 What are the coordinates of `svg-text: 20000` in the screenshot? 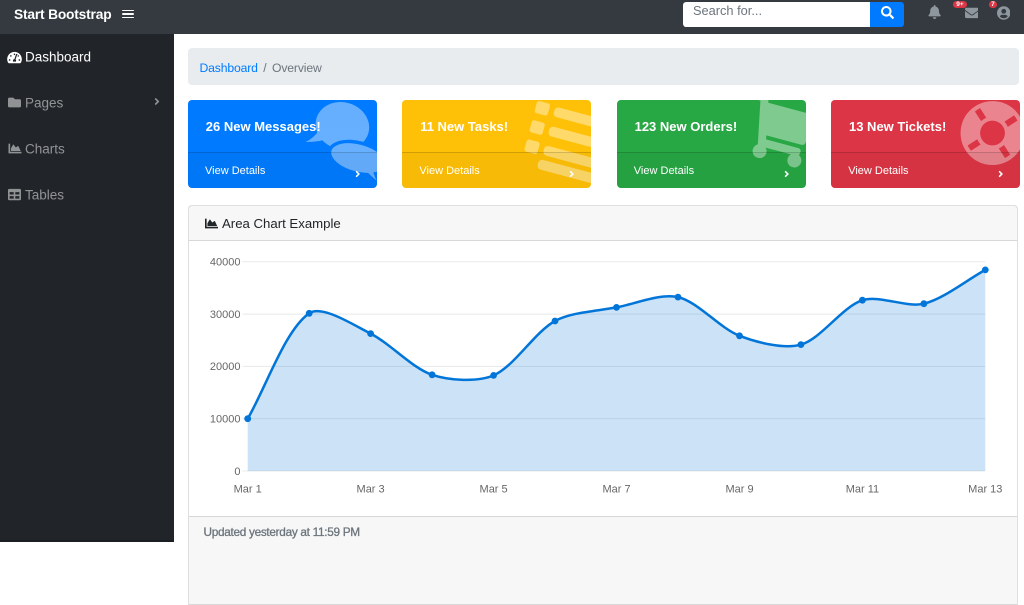 It's located at (225, 367).